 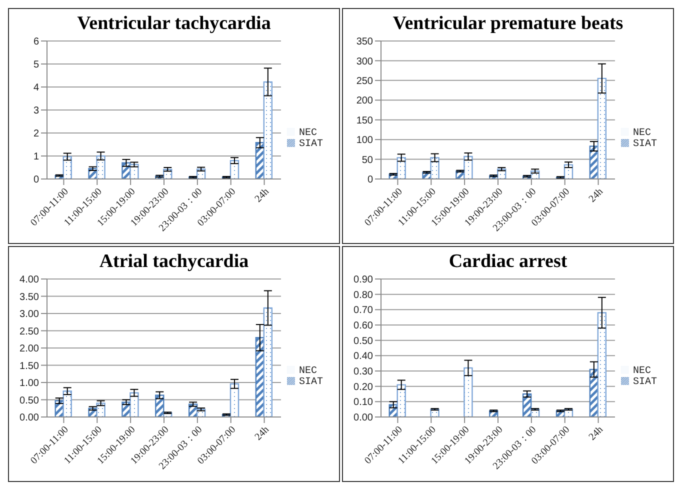 What do you see at coordinates (174, 24) in the screenshot?
I see `chart-title: Ventricular tachycardia` at bounding box center [174, 24].